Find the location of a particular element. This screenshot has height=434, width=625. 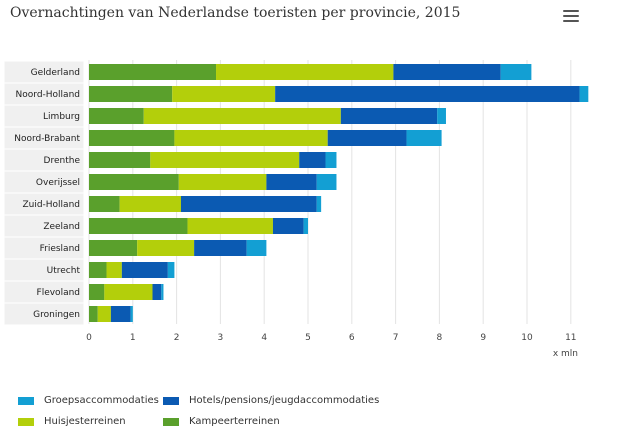

category-label-groningen: Groningen is located at coordinates (56, 315).